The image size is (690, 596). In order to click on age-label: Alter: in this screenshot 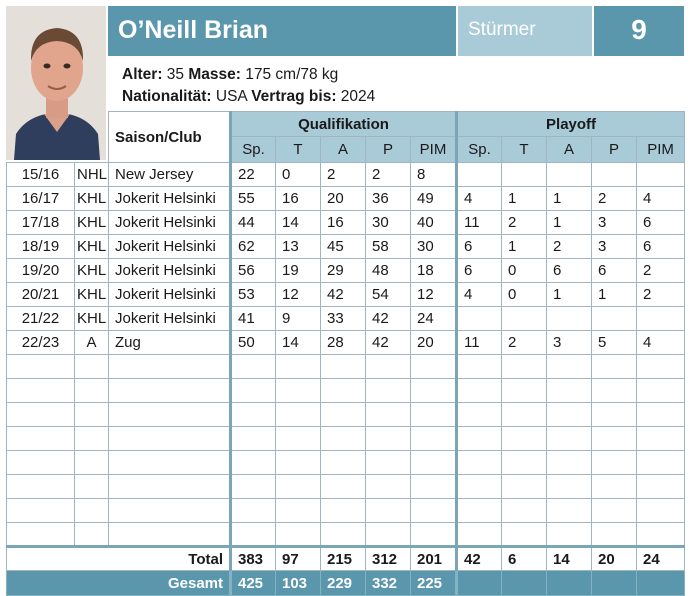, I will do `click(142, 74)`.